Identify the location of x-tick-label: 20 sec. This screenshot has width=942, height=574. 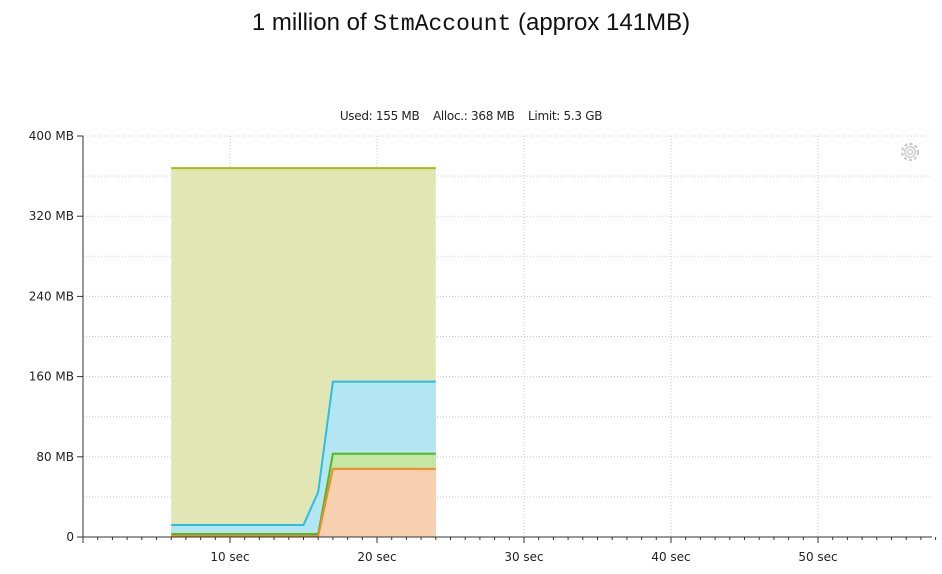
(376, 557).